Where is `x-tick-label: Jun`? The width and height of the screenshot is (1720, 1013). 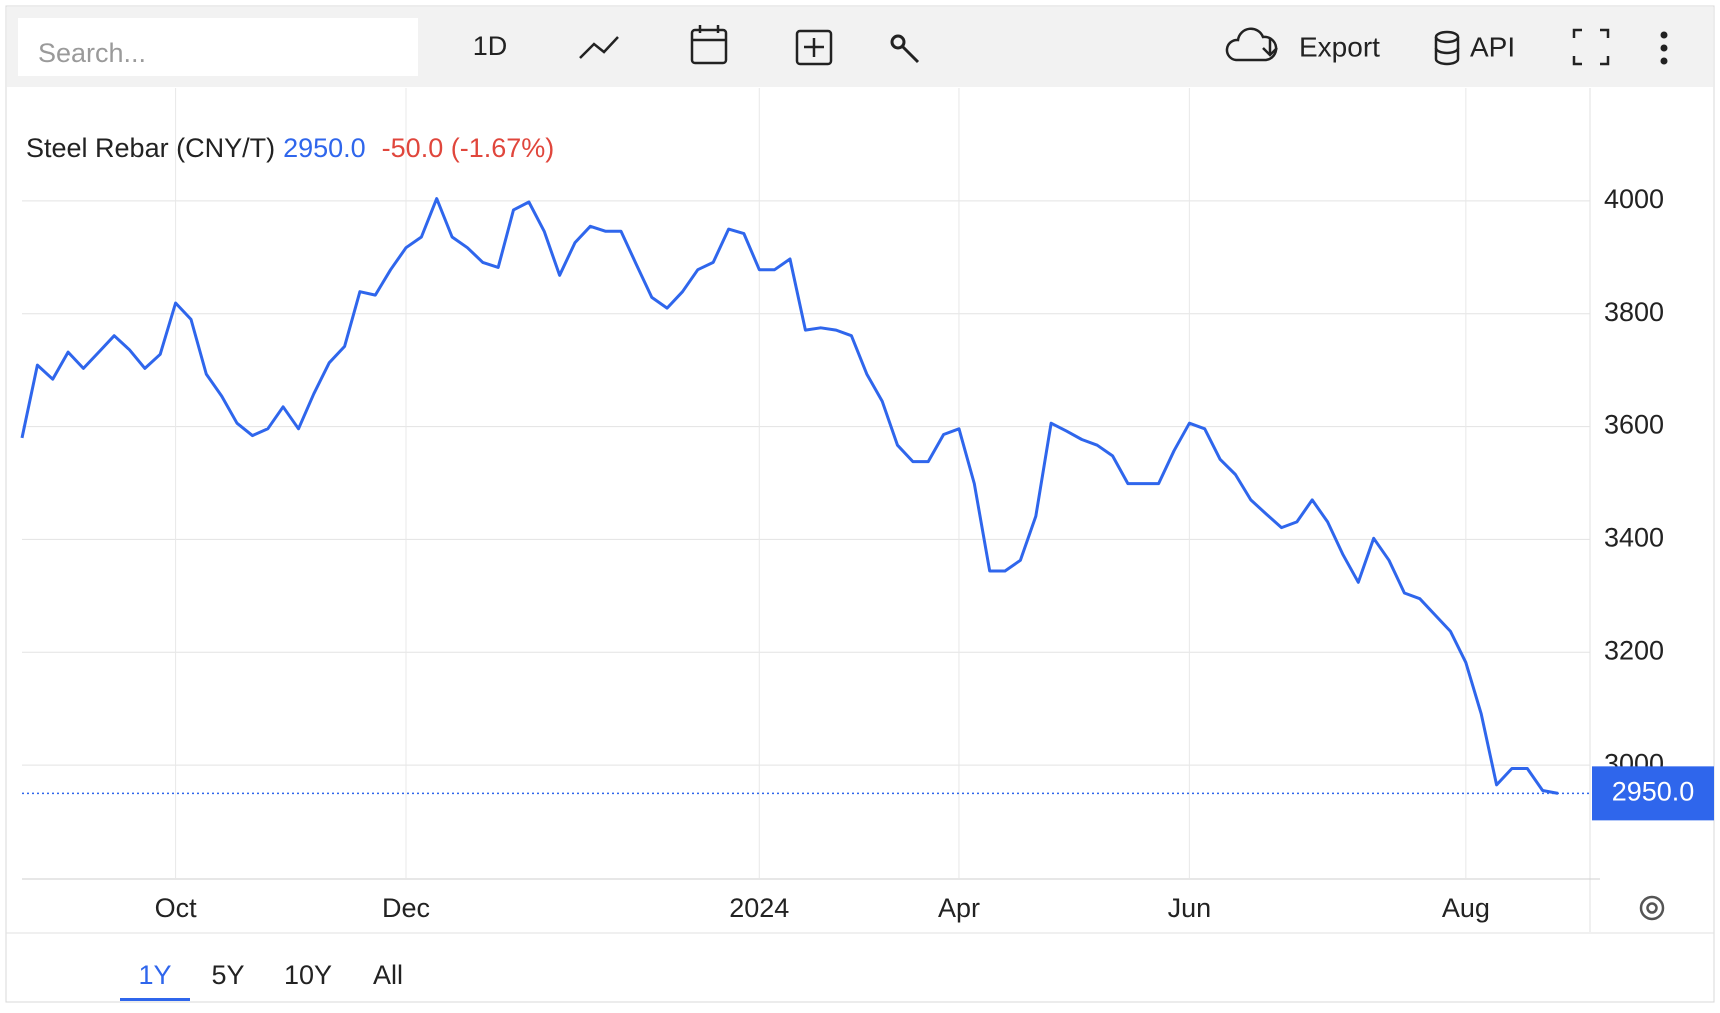 x-tick-label: Jun is located at coordinates (1190, 908).